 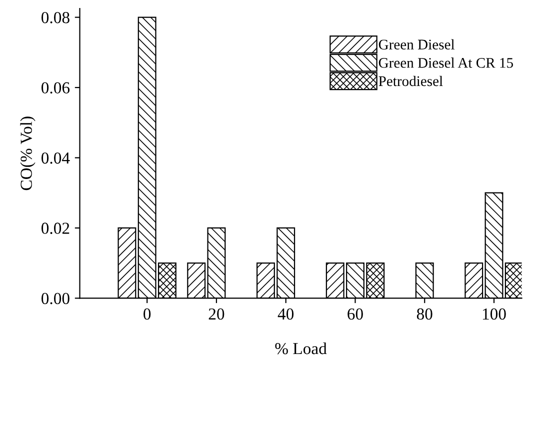 I want to click on x-tick-label: 80, so click(x=424, y=314).